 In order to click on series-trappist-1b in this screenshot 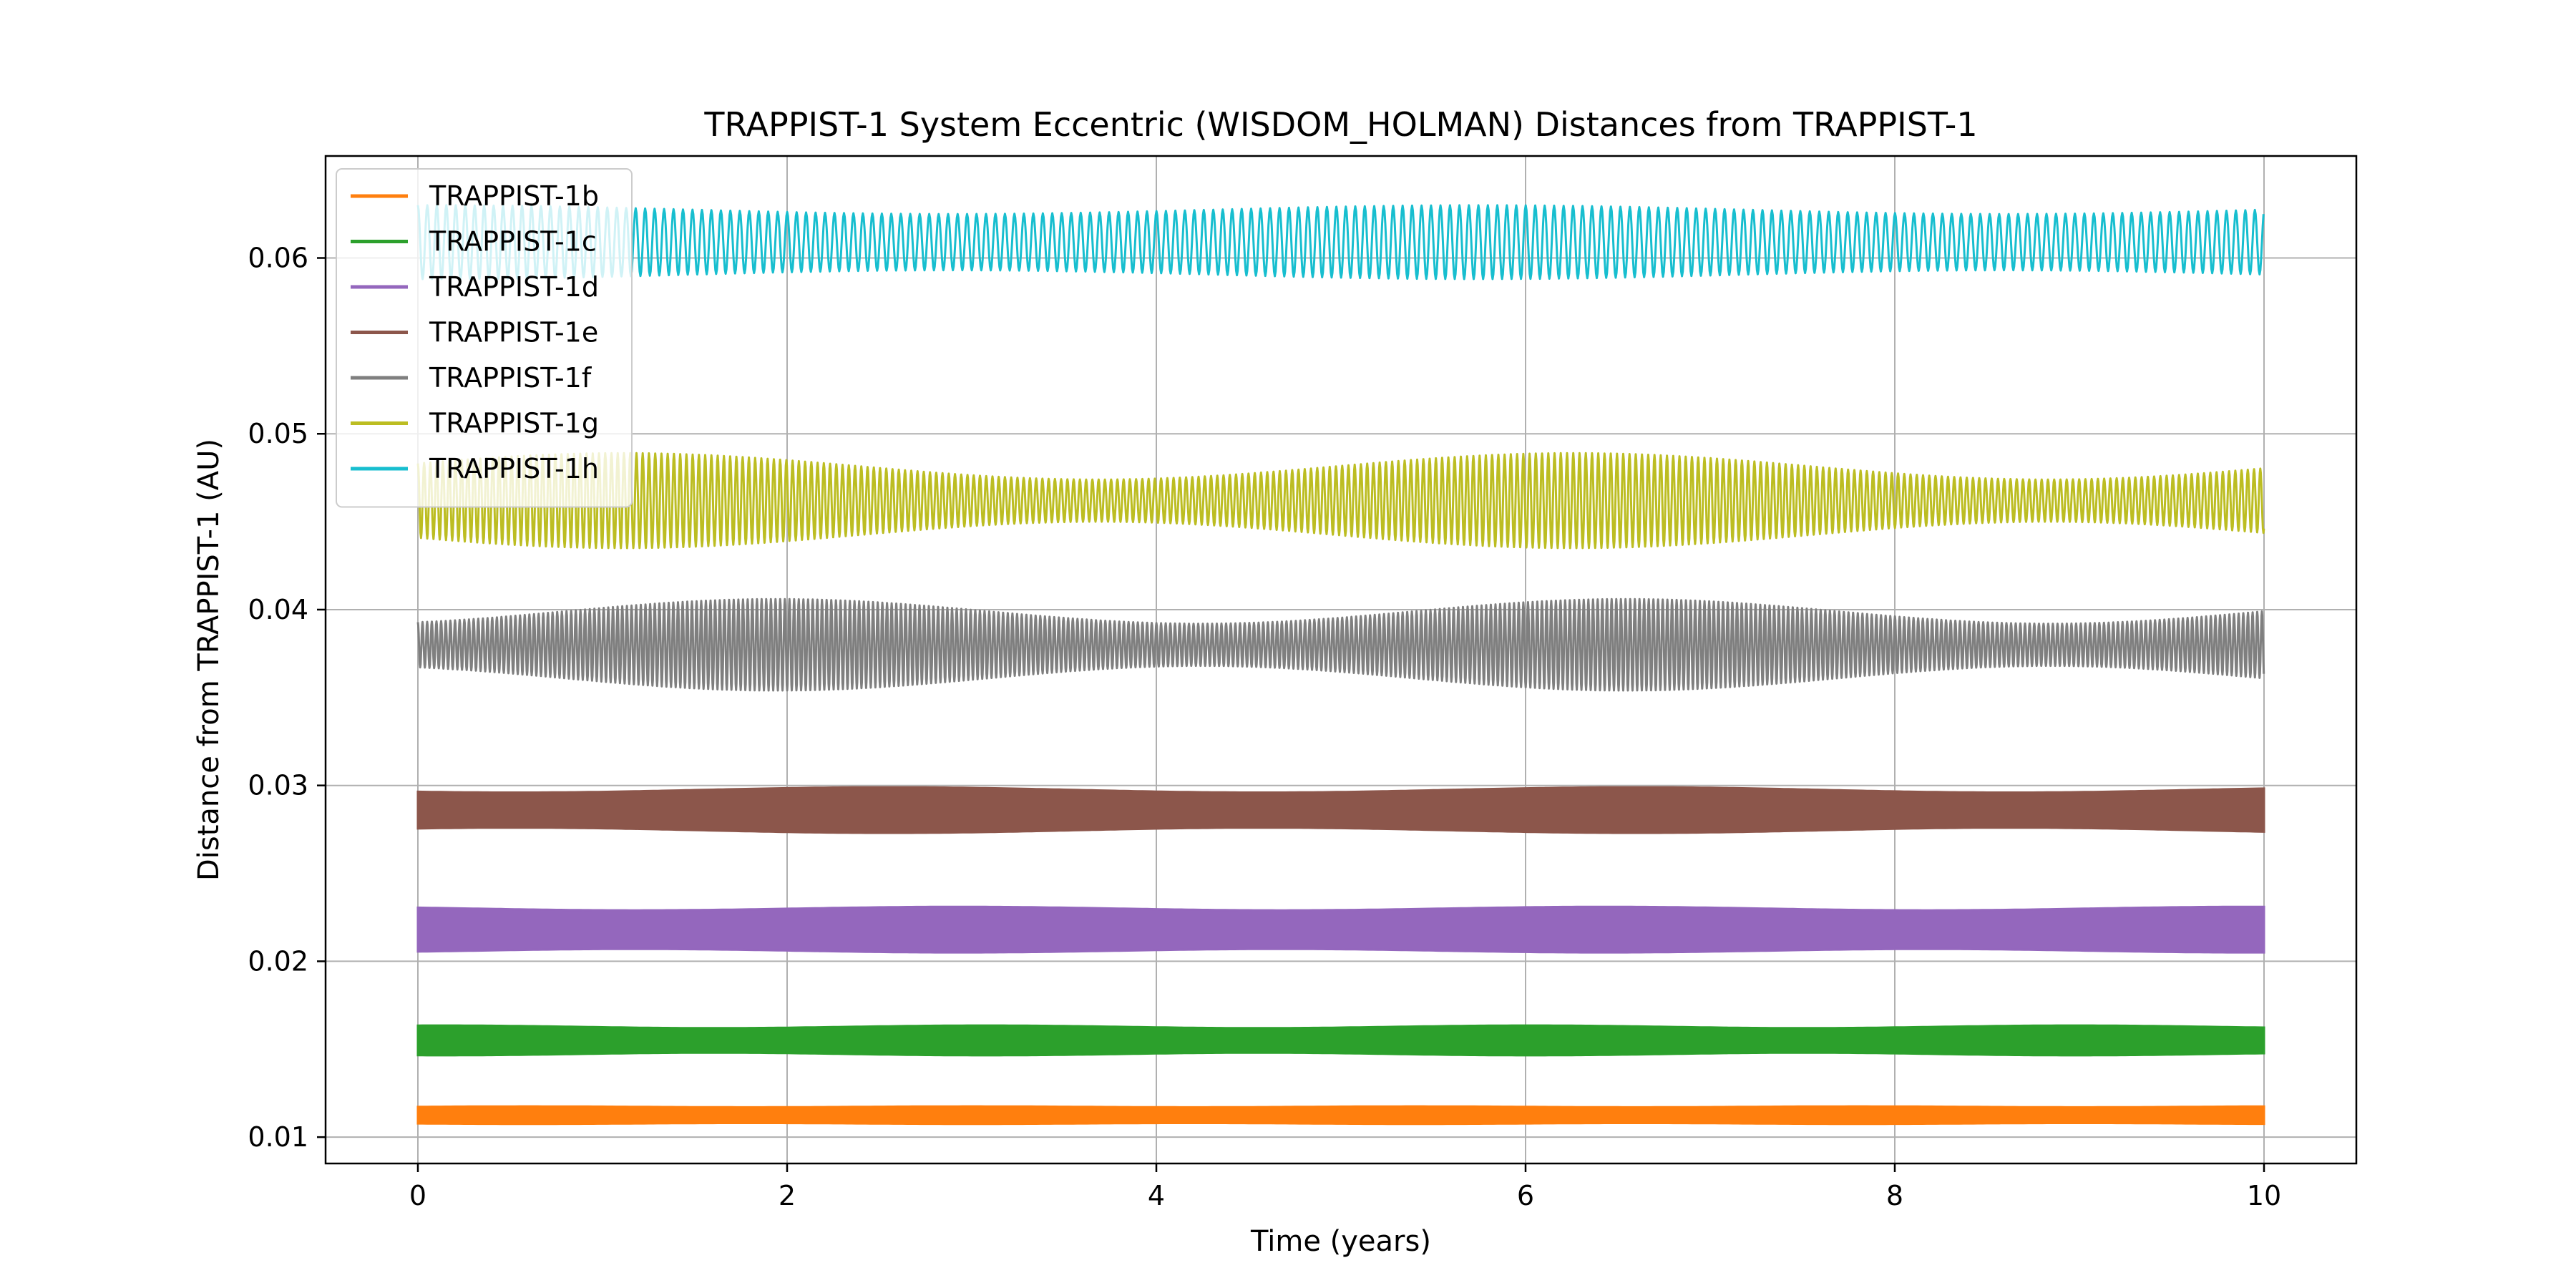, I will do `click(1340, 1115)`.